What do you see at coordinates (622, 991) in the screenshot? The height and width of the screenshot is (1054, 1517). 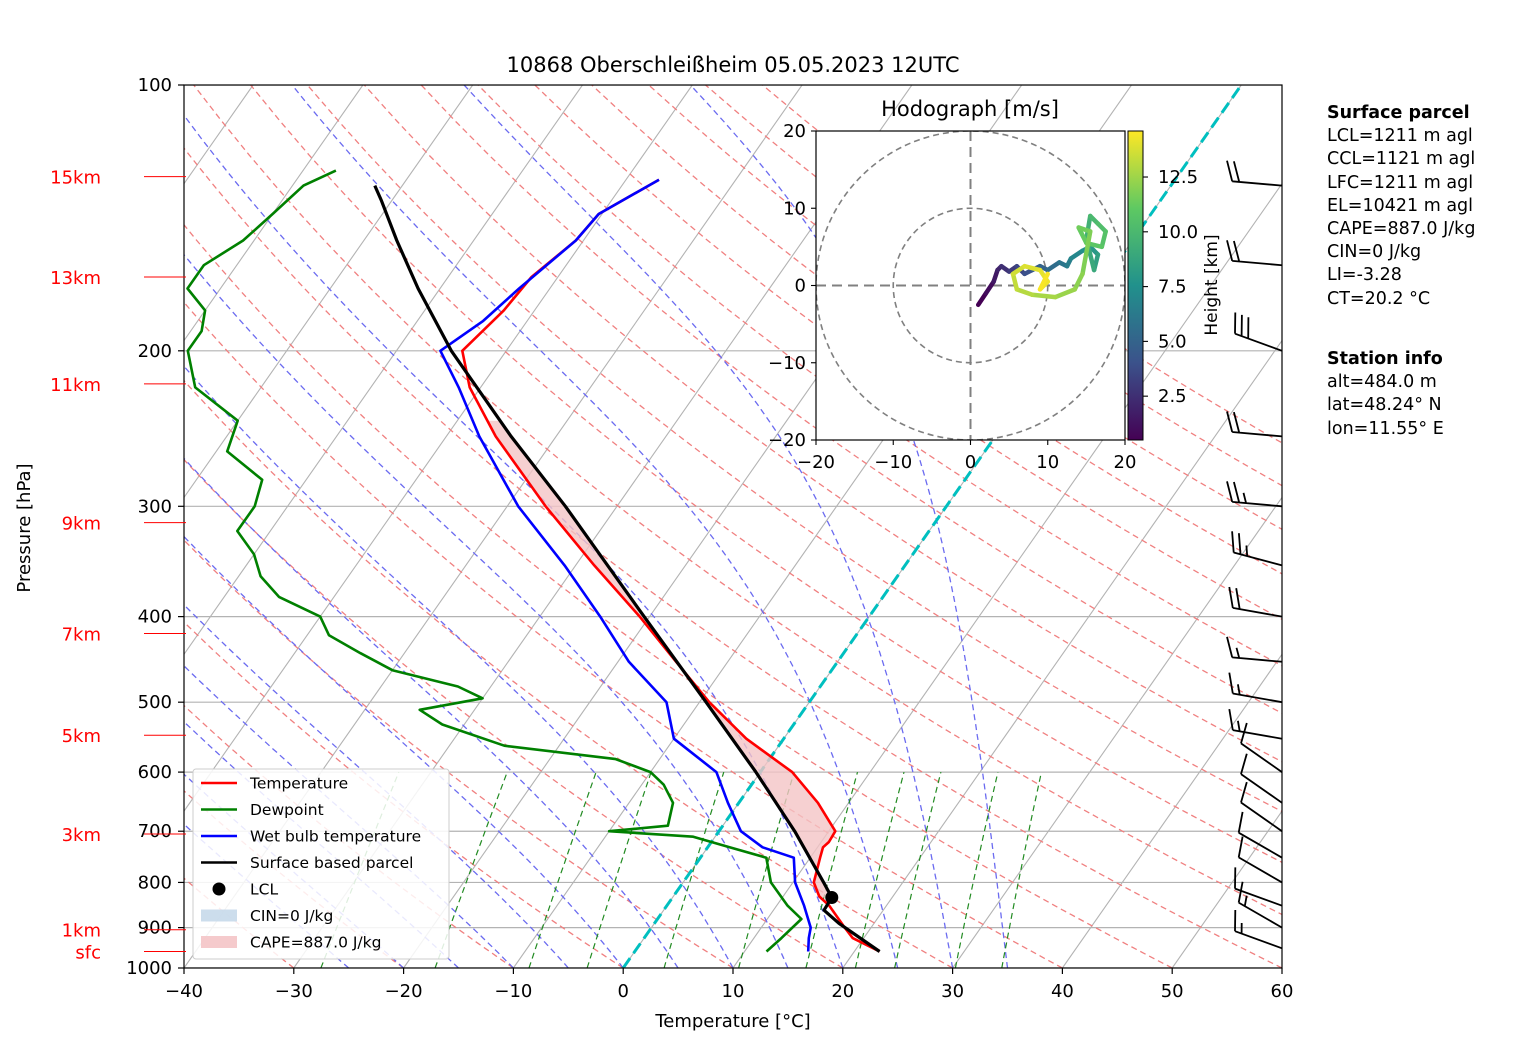 I see `x-tick-label: 0` at bounding box center [622, 991].